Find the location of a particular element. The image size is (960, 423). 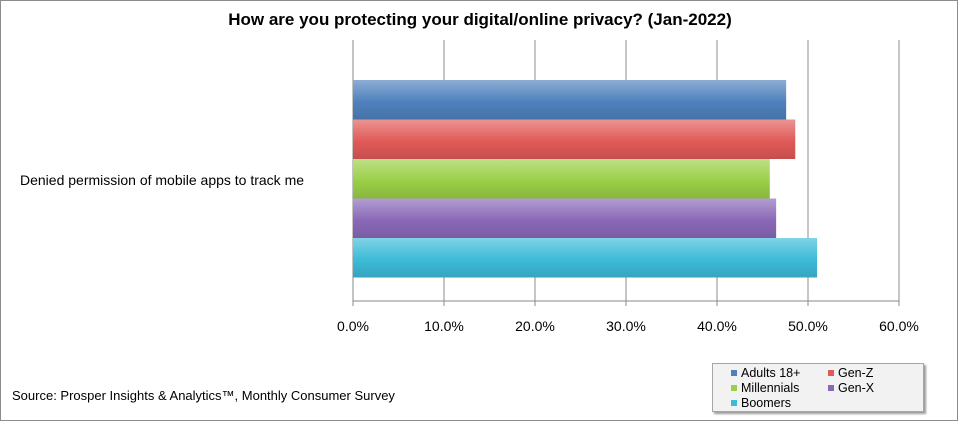

x-tick-label: 0.0% is located at coordinates (353, 326).